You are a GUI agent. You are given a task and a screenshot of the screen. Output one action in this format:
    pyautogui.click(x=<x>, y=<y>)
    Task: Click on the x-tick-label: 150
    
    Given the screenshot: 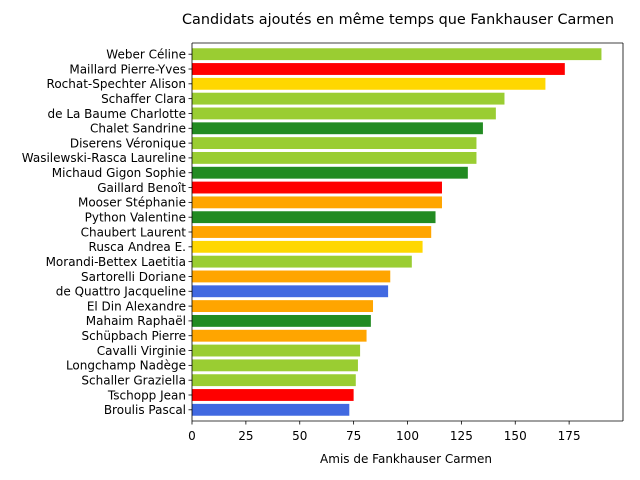 What is the action you would take?
    pyautogui.click(x=515, y=436)
    